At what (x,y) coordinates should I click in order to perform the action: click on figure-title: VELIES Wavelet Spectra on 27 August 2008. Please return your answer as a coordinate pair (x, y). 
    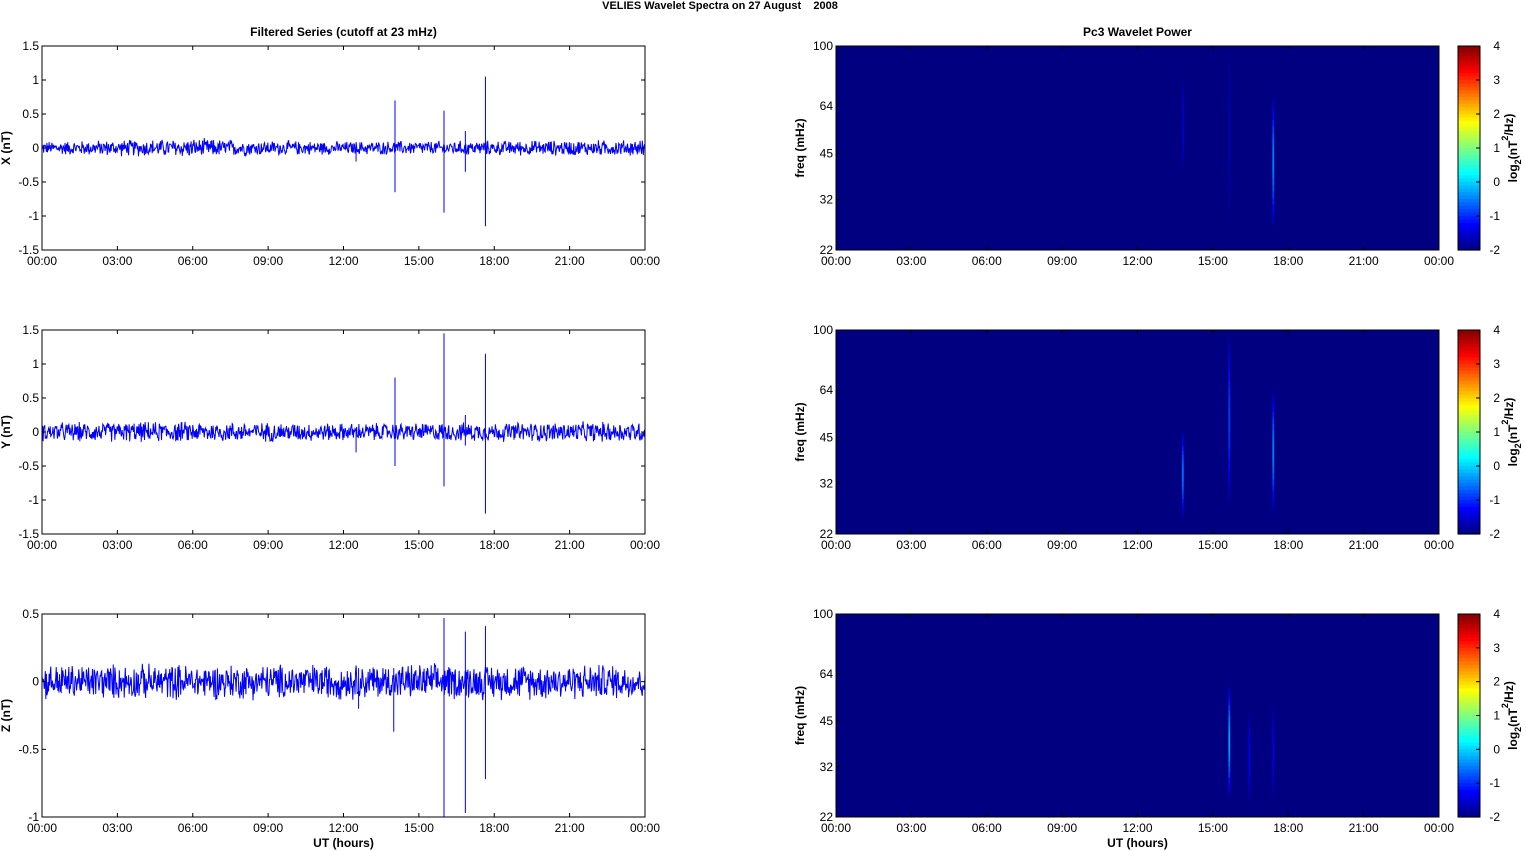
    Looking at the image, I should click on (720, 6).